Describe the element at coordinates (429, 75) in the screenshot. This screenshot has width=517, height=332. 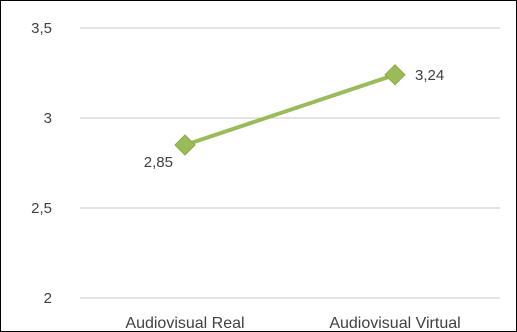
I see `data-label: 3,24` at that location.